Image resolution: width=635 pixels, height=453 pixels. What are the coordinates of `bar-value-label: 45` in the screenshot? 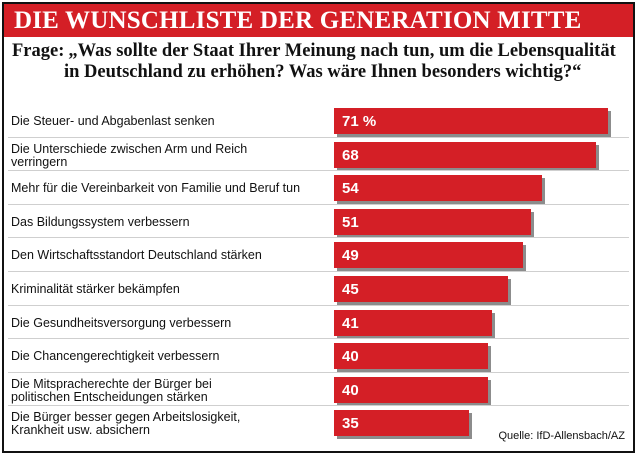 It's located at (350, 289).